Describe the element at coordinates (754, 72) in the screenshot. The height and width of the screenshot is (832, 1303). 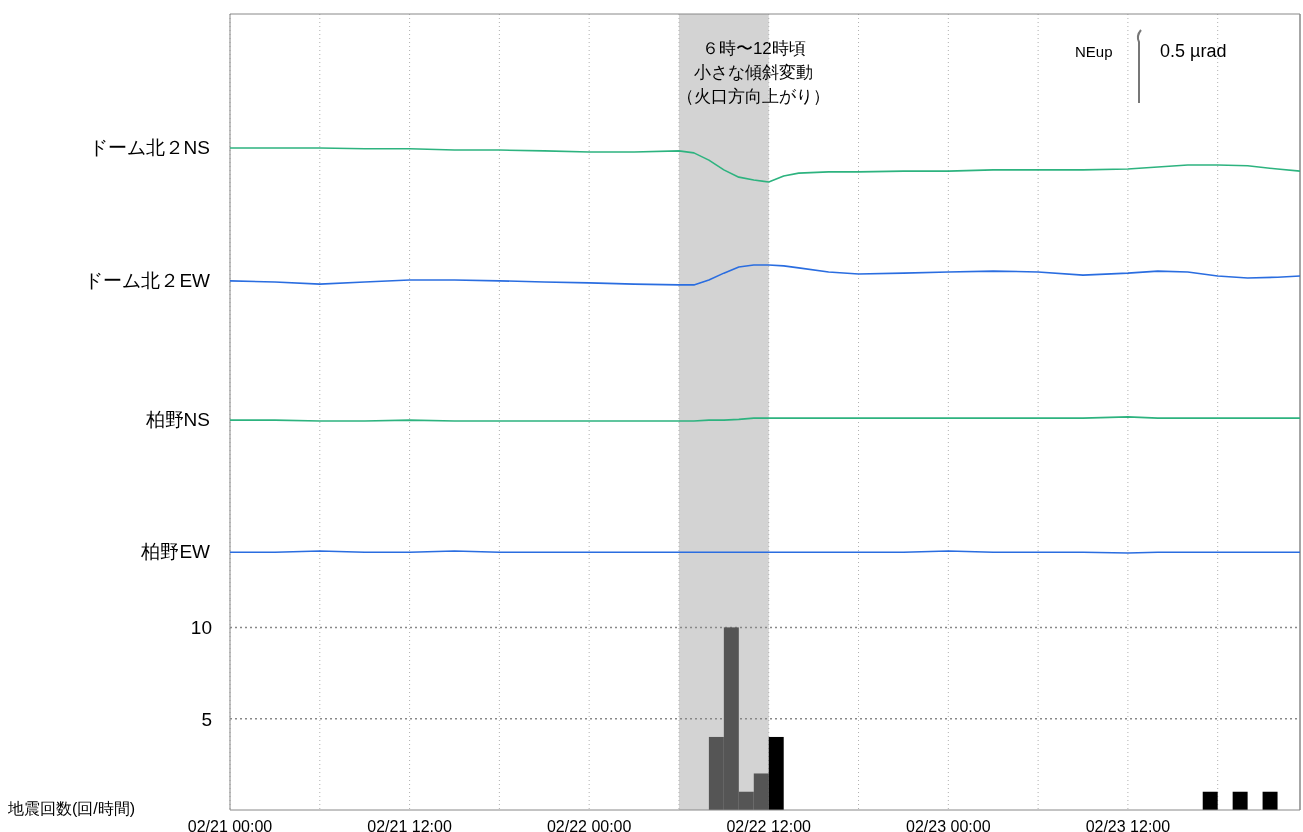
I see `text: 小さな傾斜変動` at that location.